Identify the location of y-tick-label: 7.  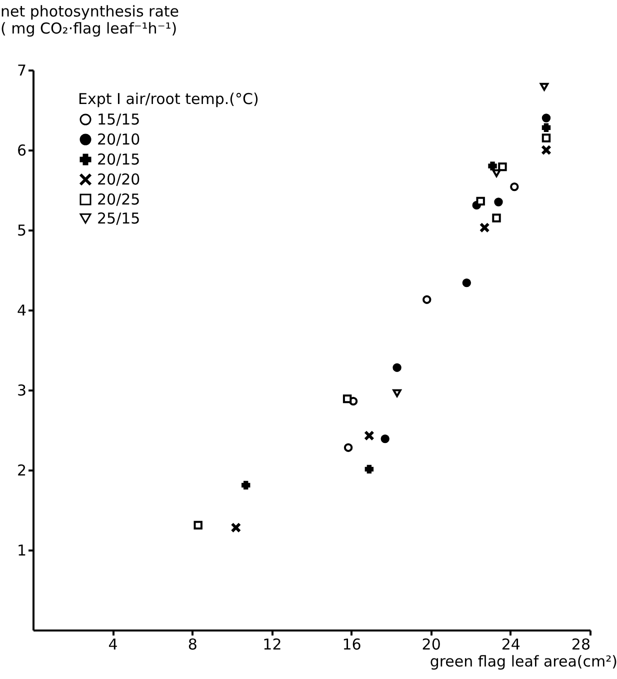
(21, 71).